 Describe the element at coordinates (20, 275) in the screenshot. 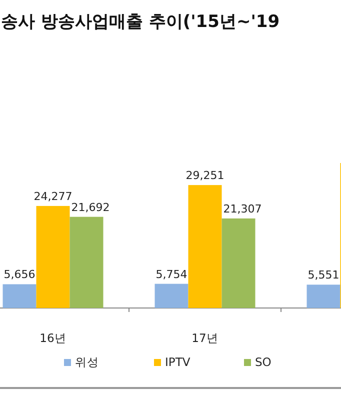

I see `data-label: 5,656` at that location.